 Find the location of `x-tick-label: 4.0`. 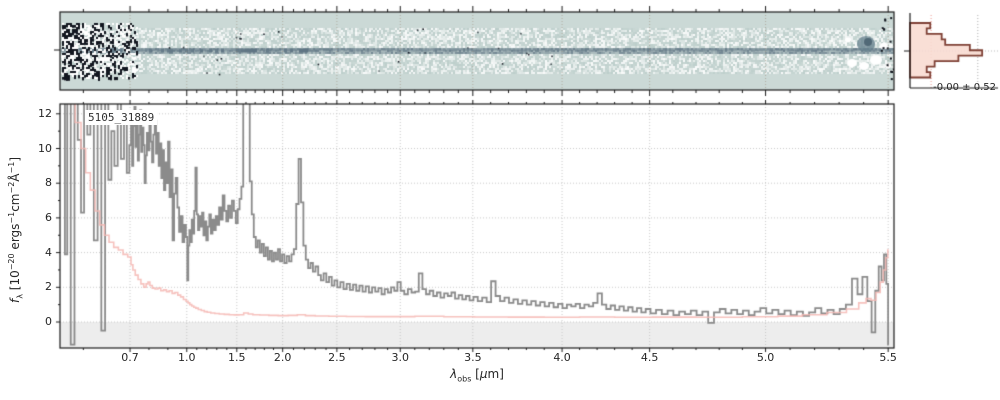

x-tick-label: 4.0 is located at coordinates (562, 357).